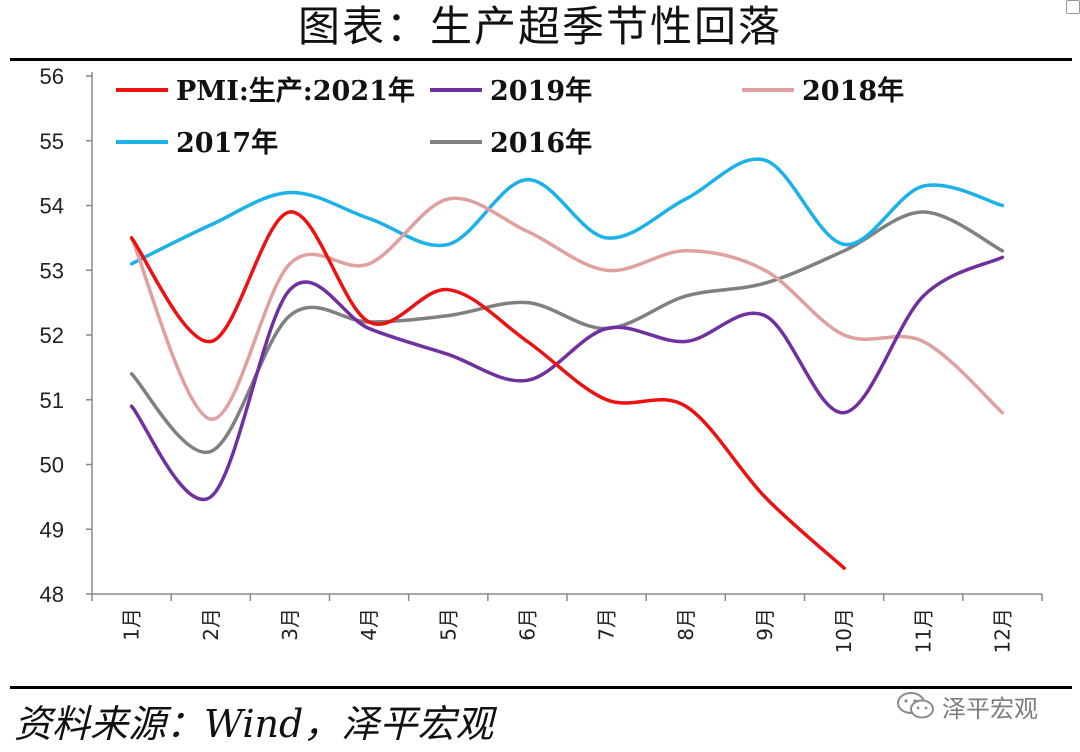 The height and width of the screenshot is (752, 1080). I want to click on y-tick-label: 49, so click(52, 529).